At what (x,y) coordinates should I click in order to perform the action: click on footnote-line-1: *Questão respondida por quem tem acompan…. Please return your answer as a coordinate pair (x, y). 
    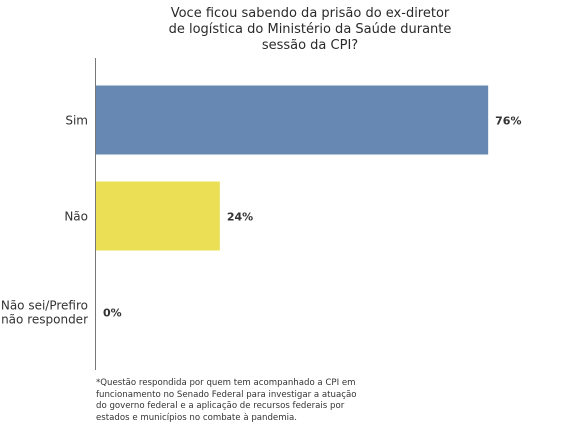
    Looking at the image, I should click on (226, 383).